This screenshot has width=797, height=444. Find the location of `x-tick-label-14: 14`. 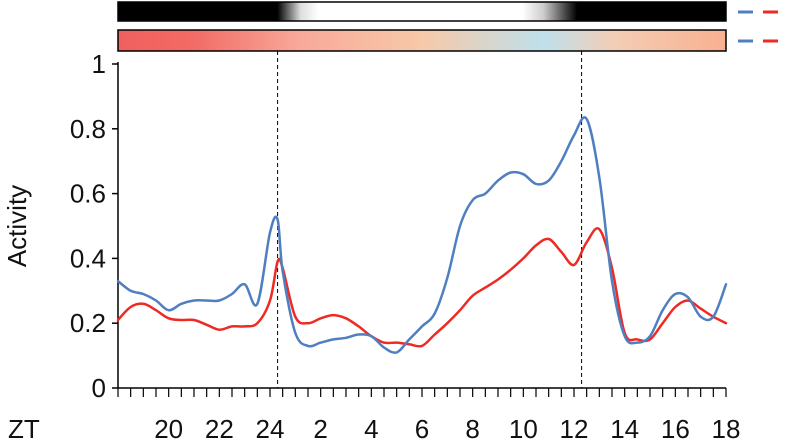

x-tick-label-14: 14 is located at coordinates (624, 429).